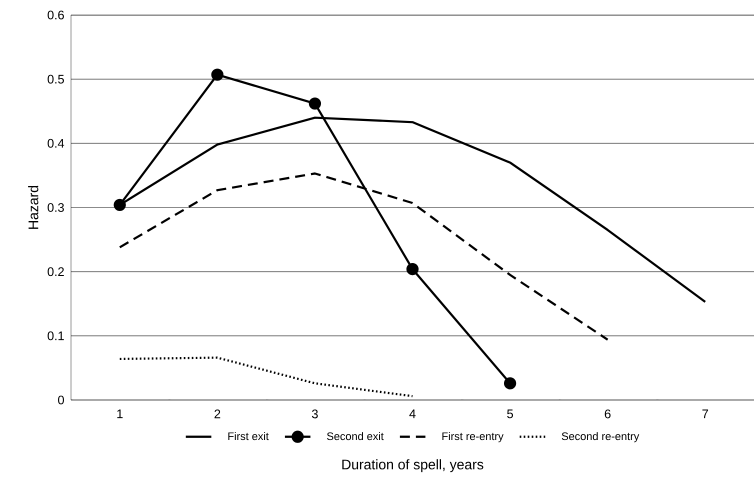 The height and width of the screenshot is (494, 756). I want to click on x-tick-label: 4, so click(412, 414).